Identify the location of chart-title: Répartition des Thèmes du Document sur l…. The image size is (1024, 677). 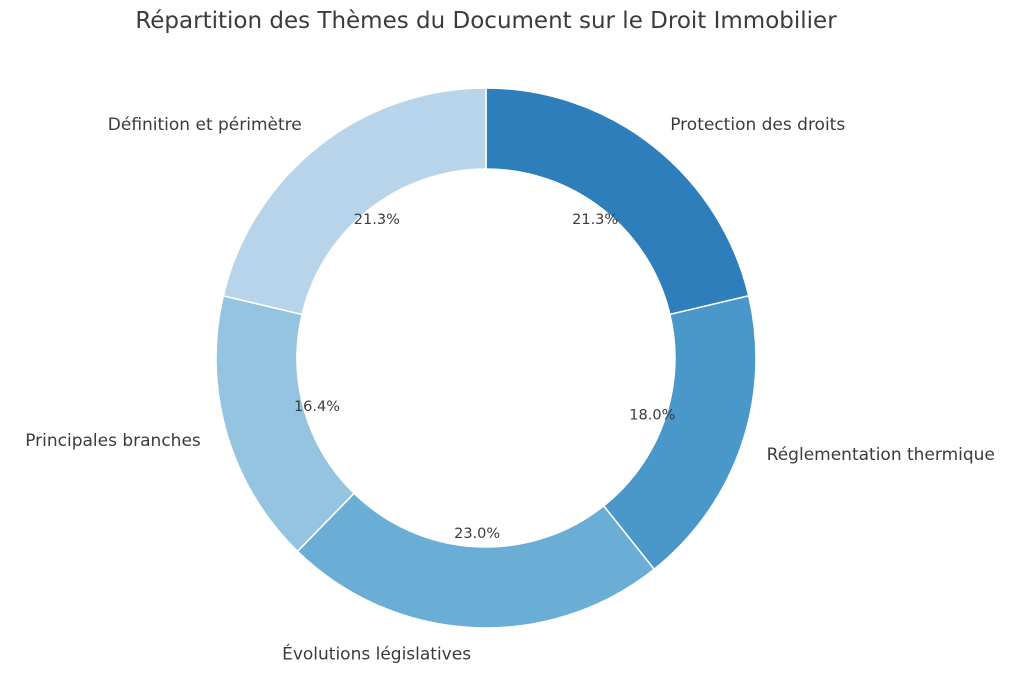
(486, 21).